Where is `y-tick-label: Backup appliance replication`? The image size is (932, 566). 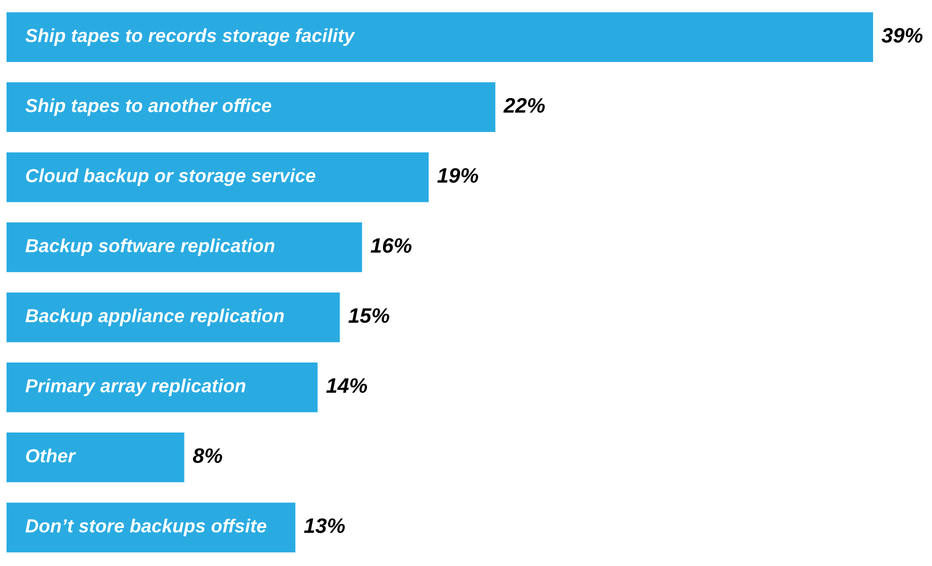
y-tick-label: Backup appliance replication is located at coordinates (154, 317).